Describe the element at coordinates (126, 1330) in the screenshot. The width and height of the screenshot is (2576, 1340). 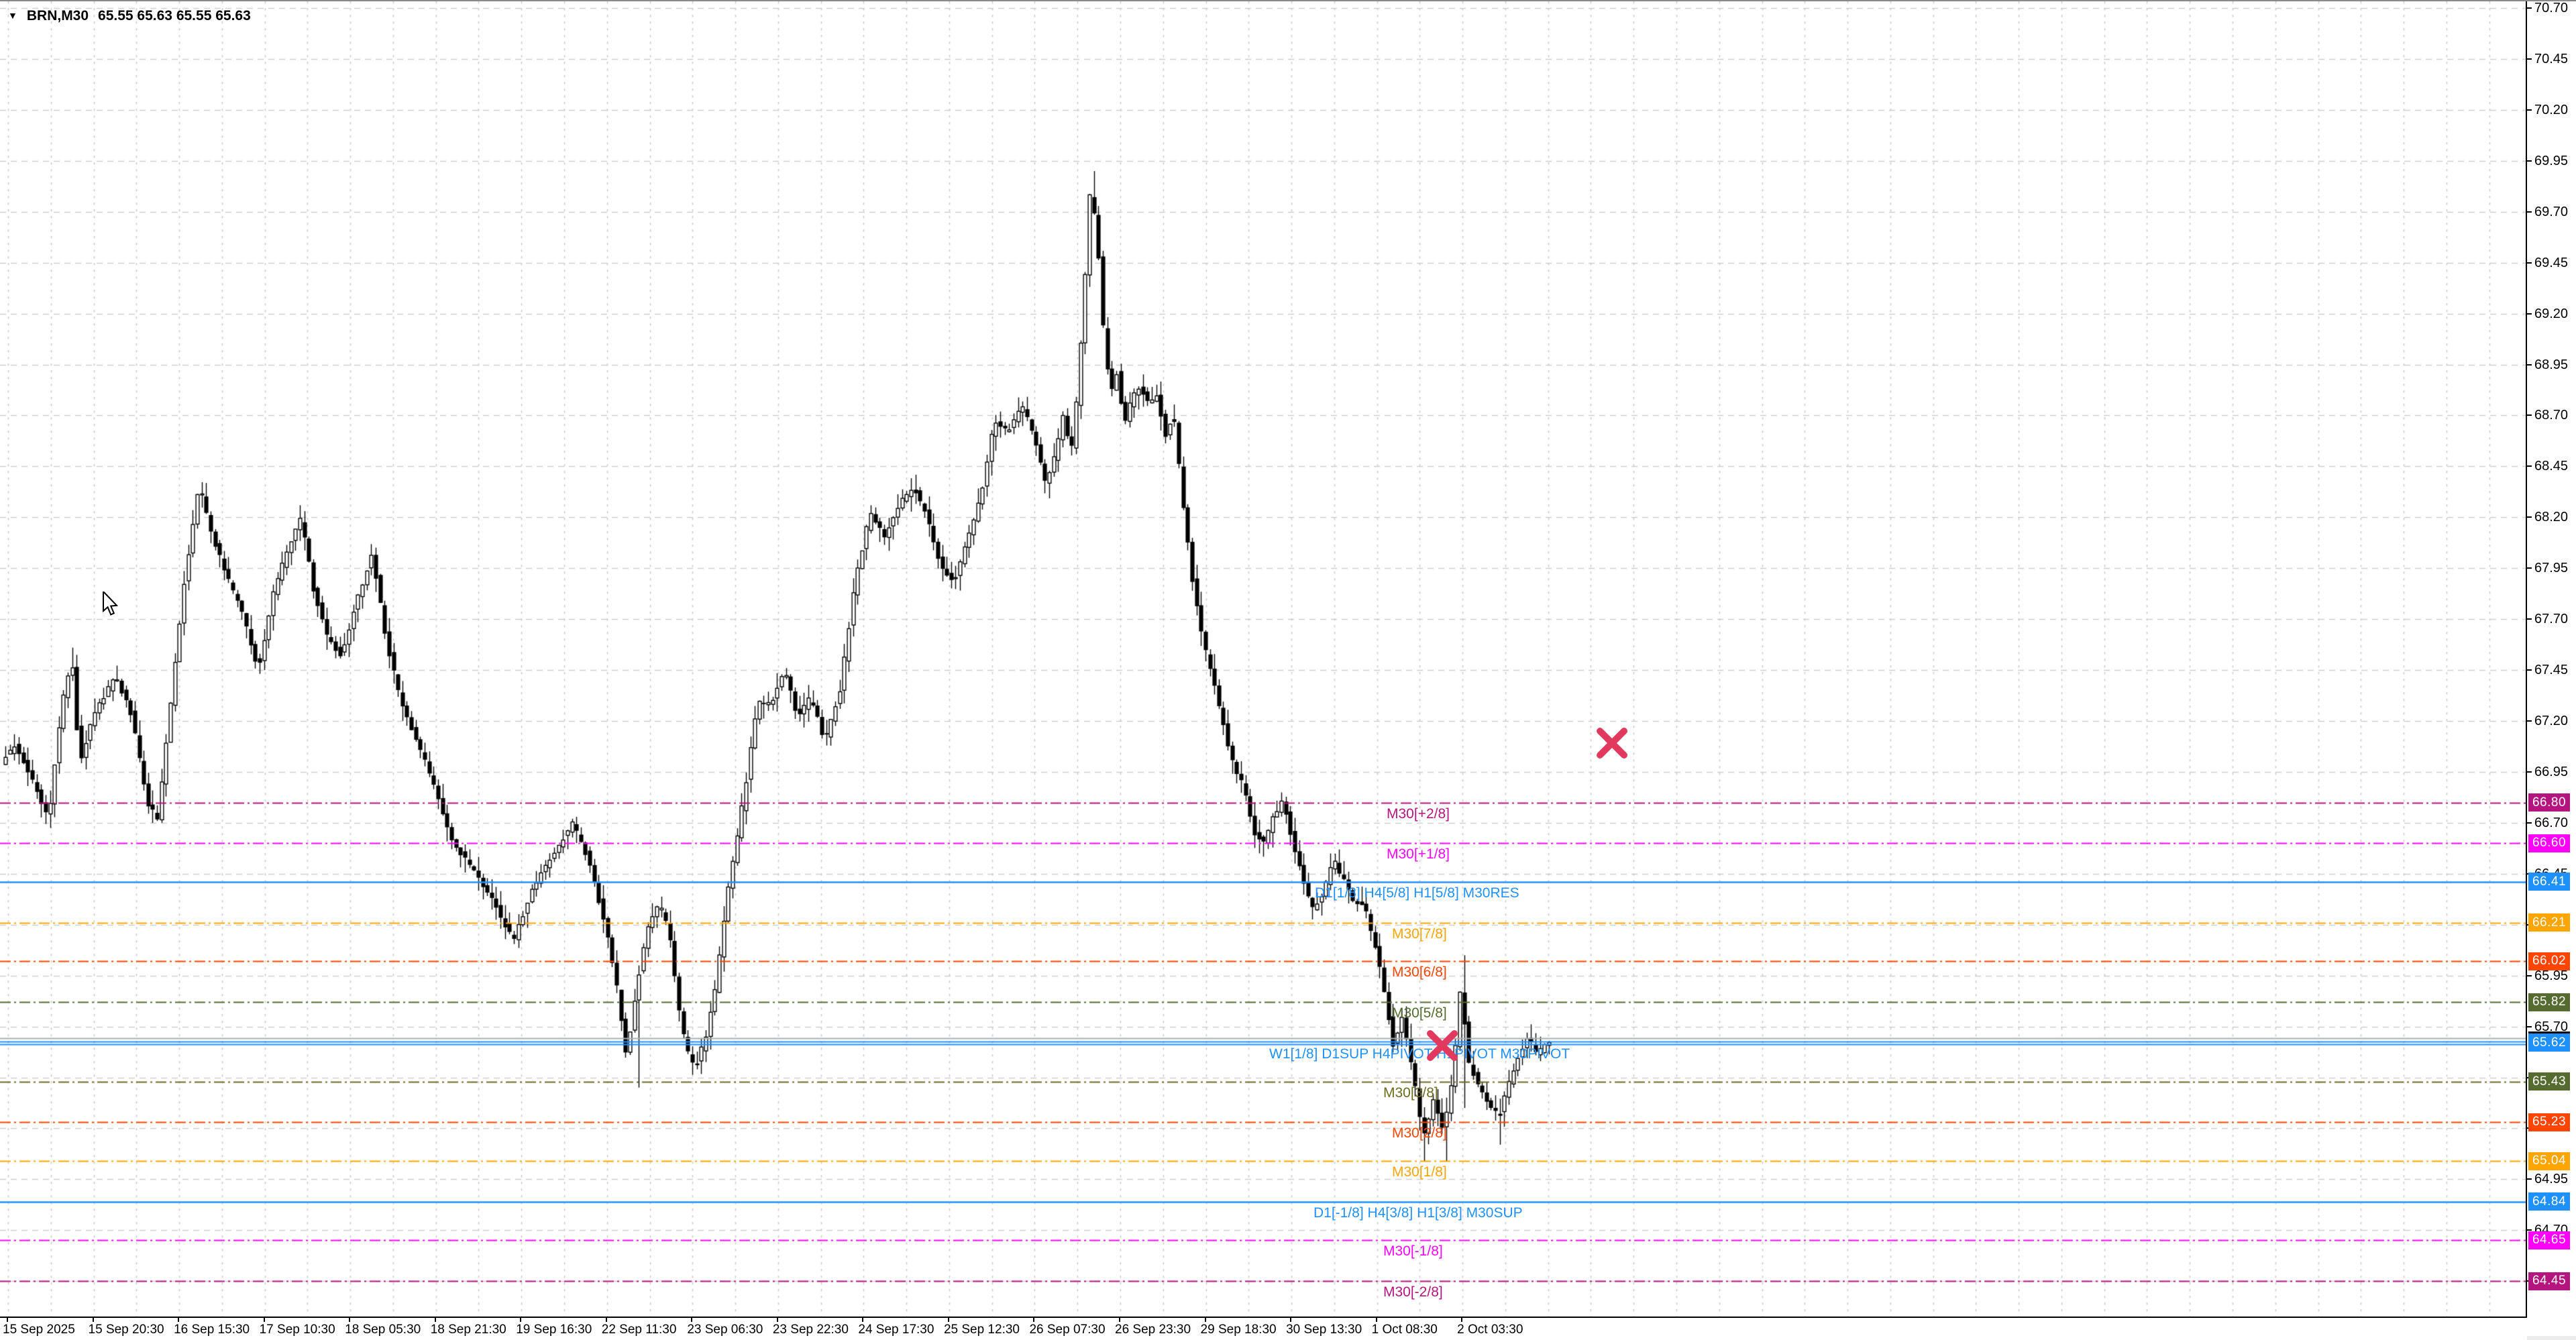
I see `time-label: 15 Sep 20:30` at that location.